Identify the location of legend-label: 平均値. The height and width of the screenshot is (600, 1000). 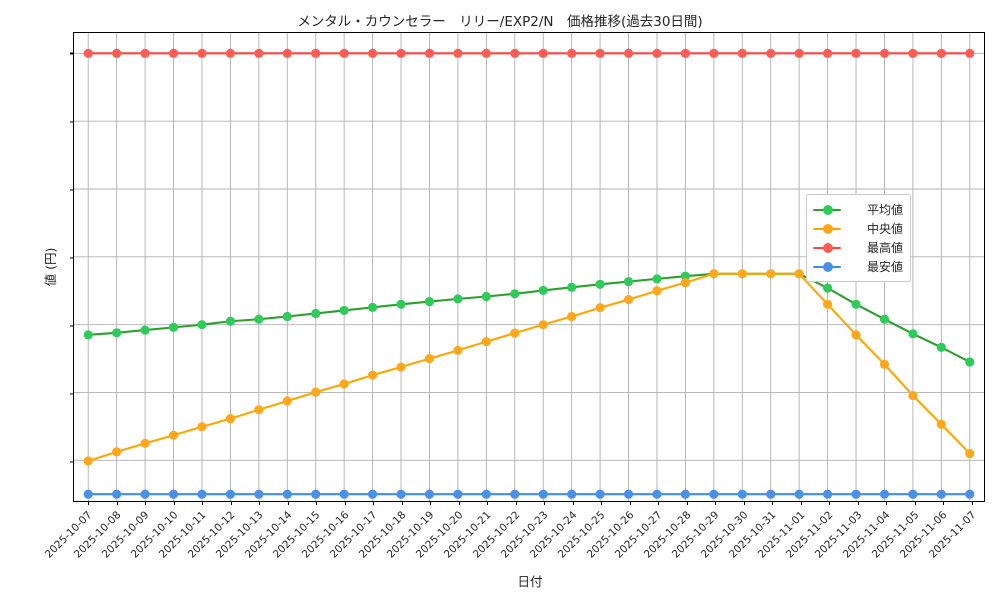
(884, 210).